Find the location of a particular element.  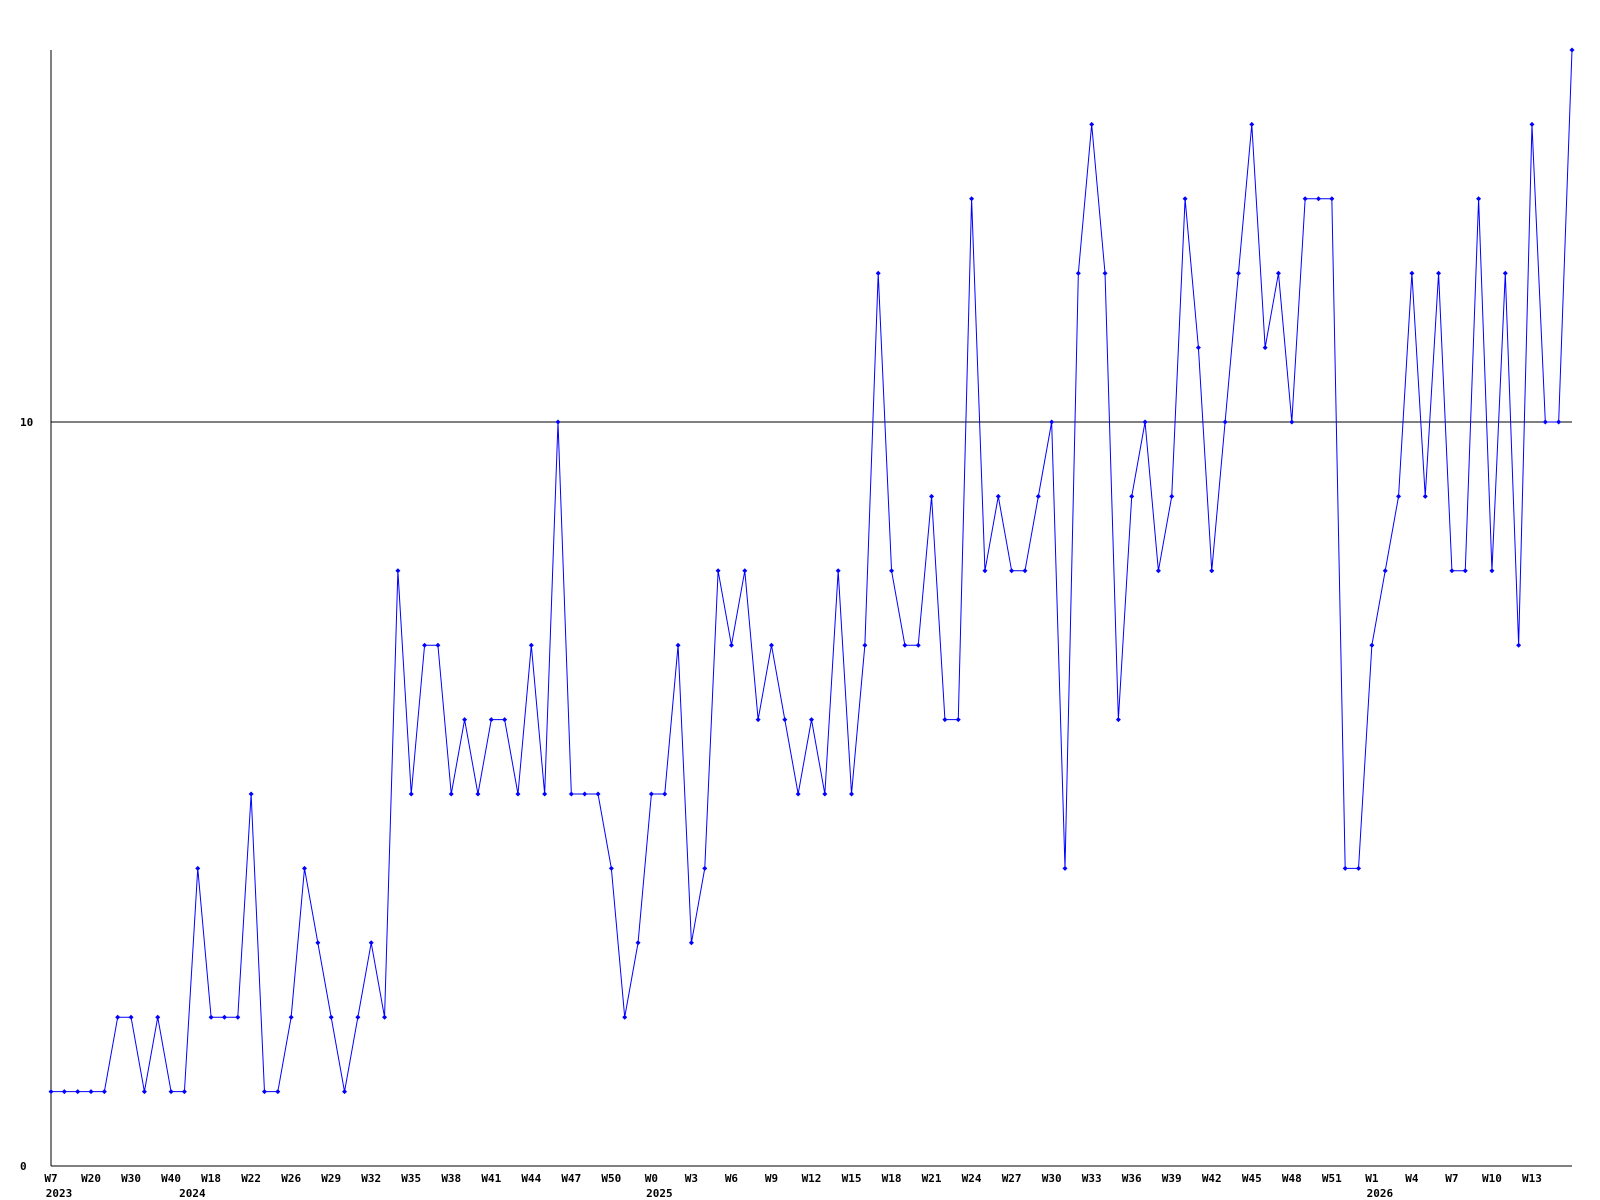

x-tick-label: W26 is located at coordinates (291, 1178).